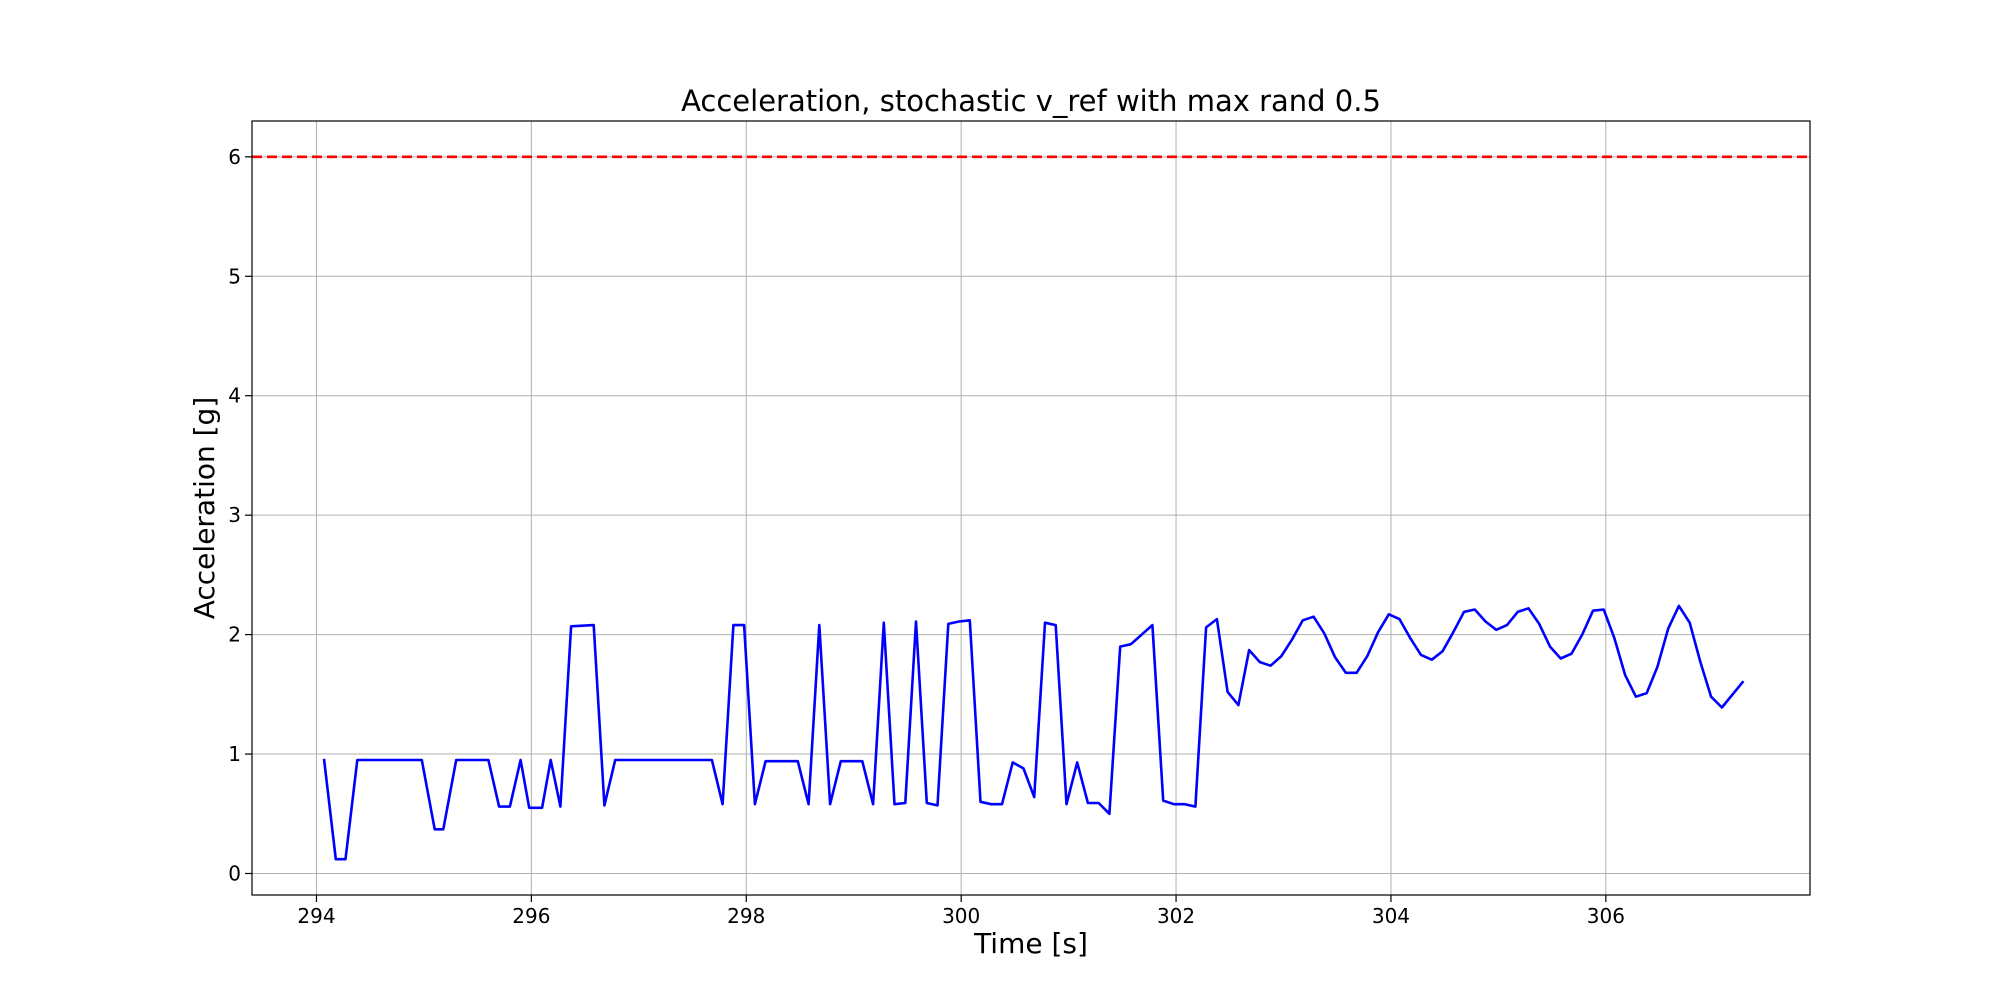  I want to click on x-tick-label: 294, so click(316, 916).